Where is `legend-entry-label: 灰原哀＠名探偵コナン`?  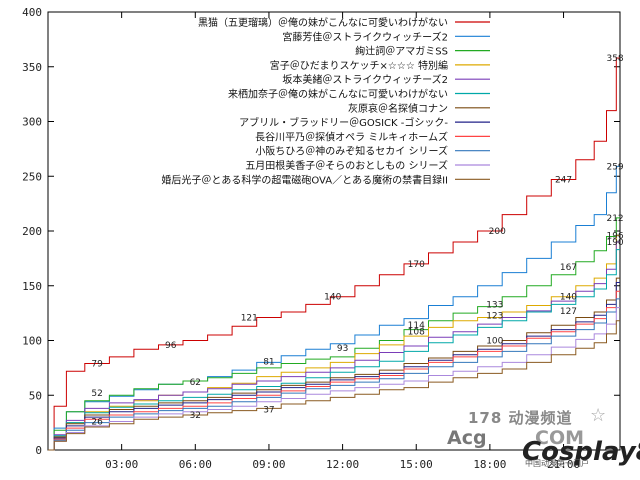 legend-entry-label: 灰原哀＠名探偵コナン is located at coordinates (398, 108).